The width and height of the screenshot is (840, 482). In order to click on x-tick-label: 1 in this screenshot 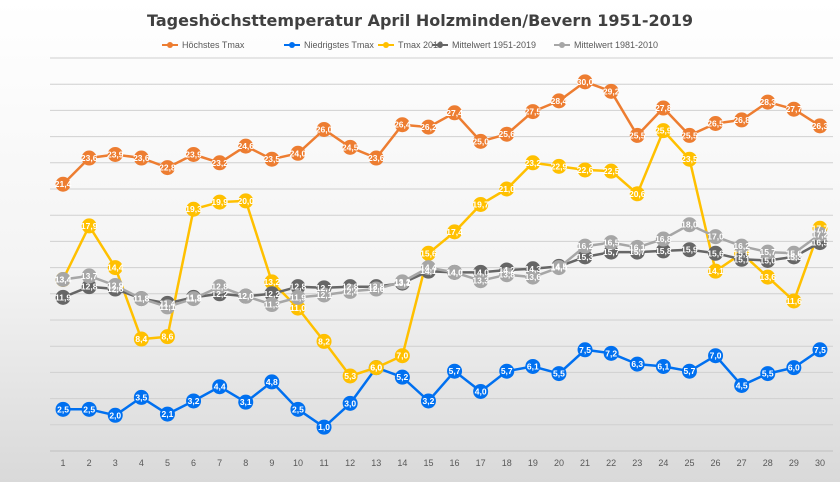, I will do `click(63, 463)`.